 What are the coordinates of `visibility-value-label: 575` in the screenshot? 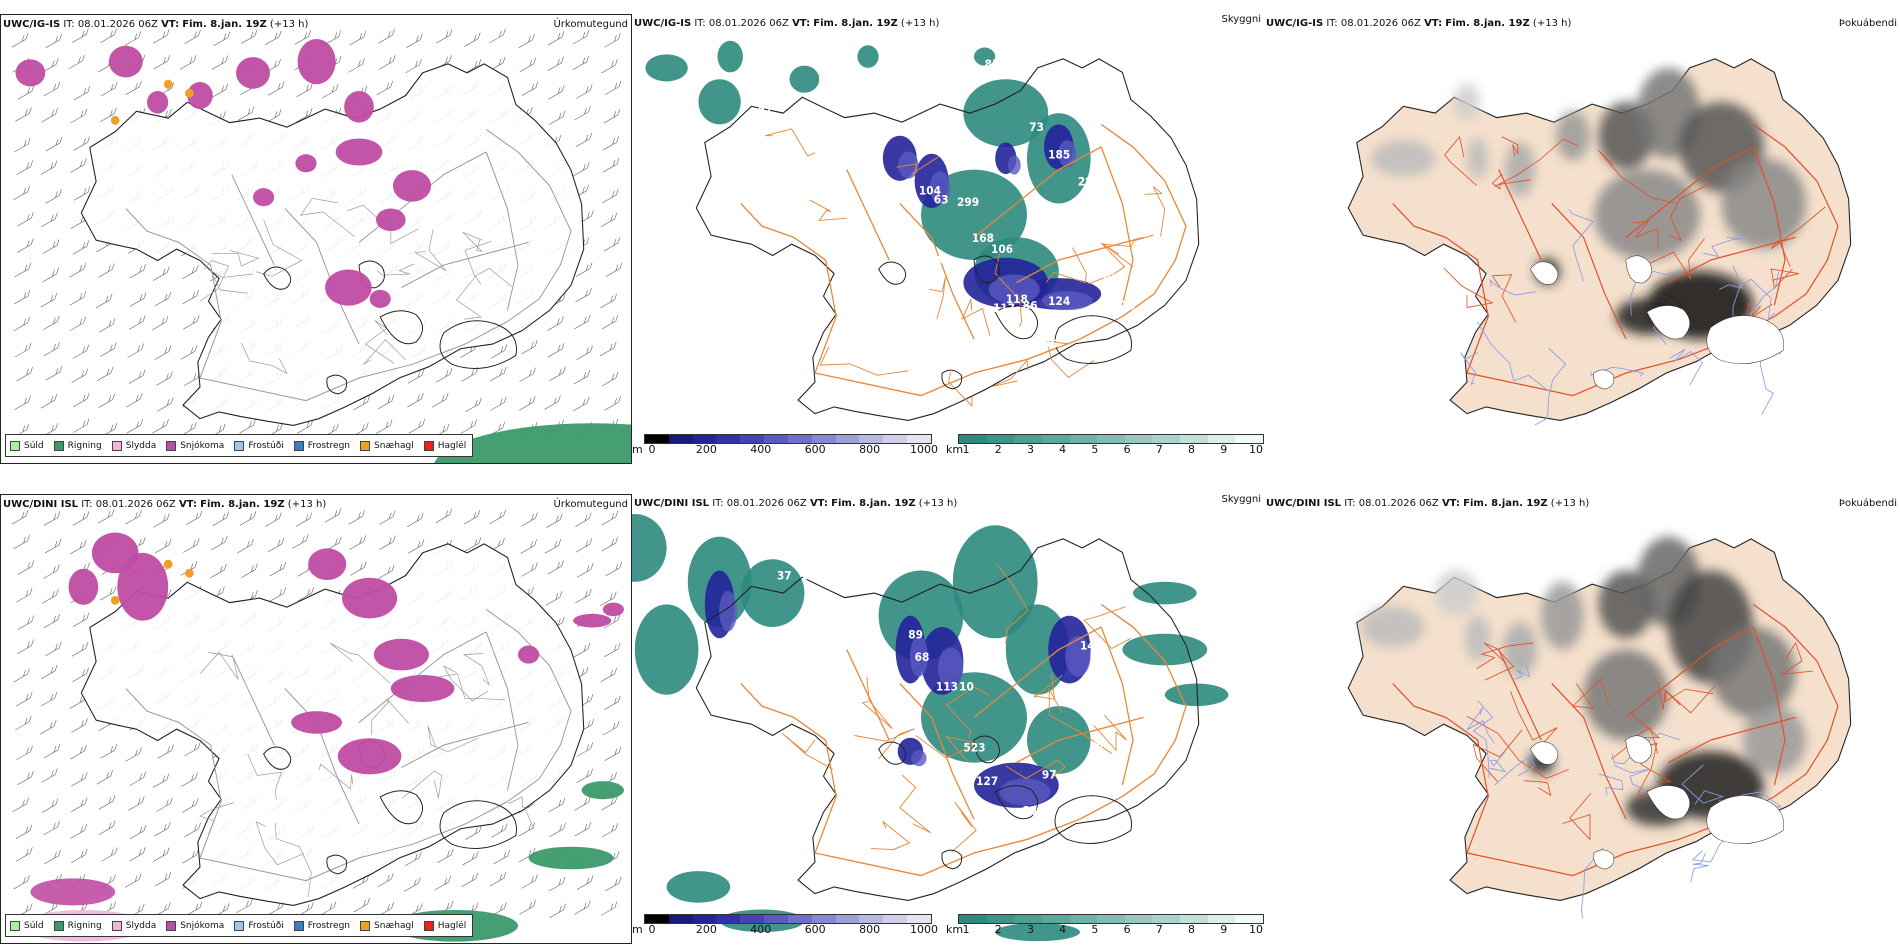 It's located at (1066, 217).